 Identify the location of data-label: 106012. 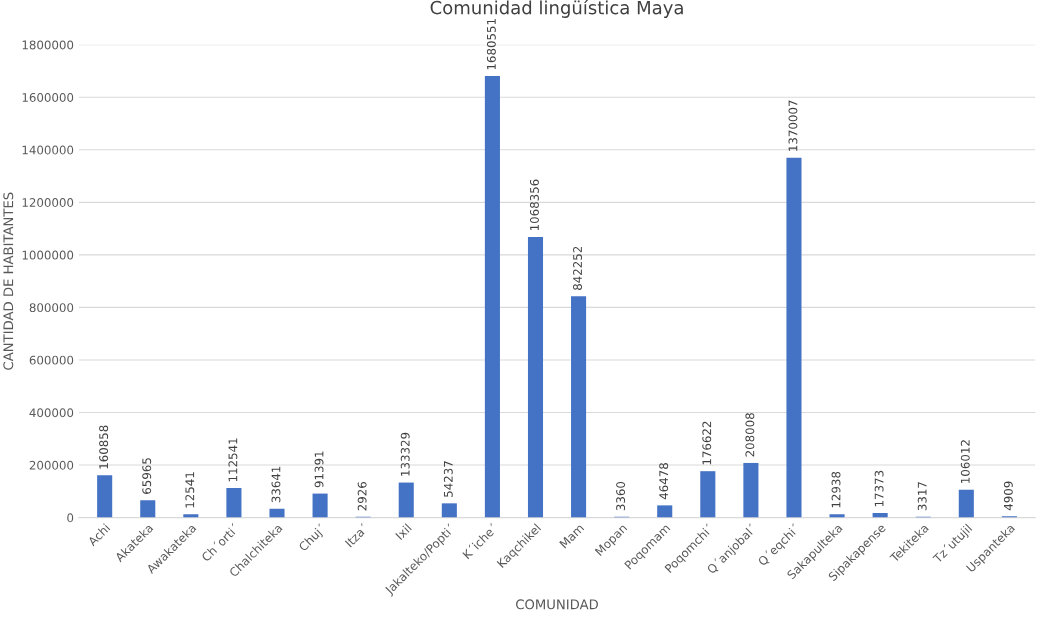
(965, 461).